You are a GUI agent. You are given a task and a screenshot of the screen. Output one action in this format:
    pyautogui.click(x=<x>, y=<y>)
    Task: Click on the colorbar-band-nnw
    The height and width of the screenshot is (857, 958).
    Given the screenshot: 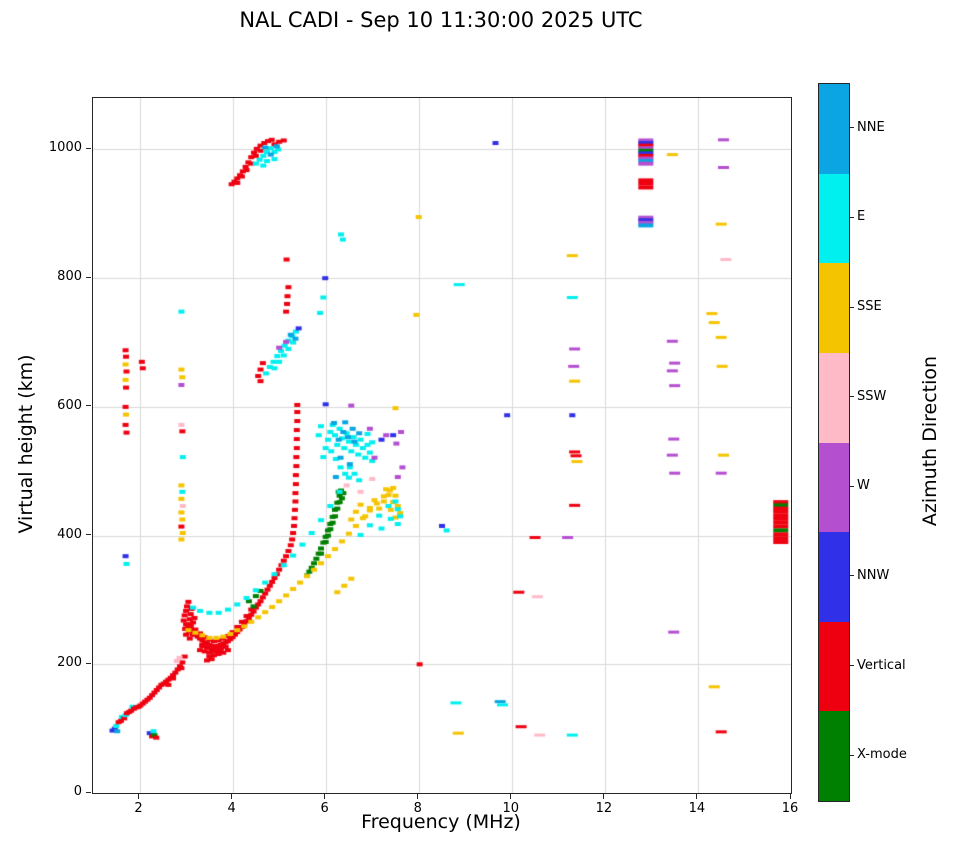 What is the action you would take?
    pyautogui.click(x=834, y=577)
    